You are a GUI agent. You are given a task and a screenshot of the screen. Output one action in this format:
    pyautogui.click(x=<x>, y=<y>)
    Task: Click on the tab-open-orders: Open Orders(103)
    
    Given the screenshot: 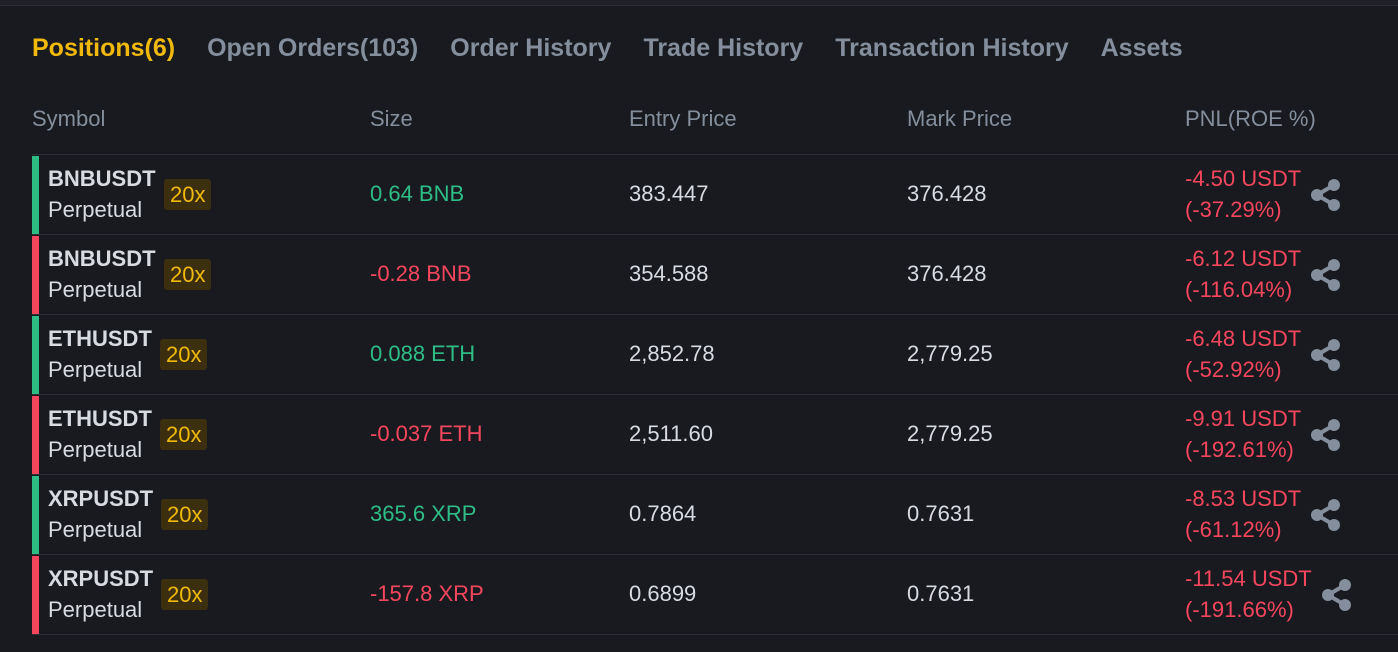 What is the action you would take?
    pyautogui.click(x=313, y=47)
    